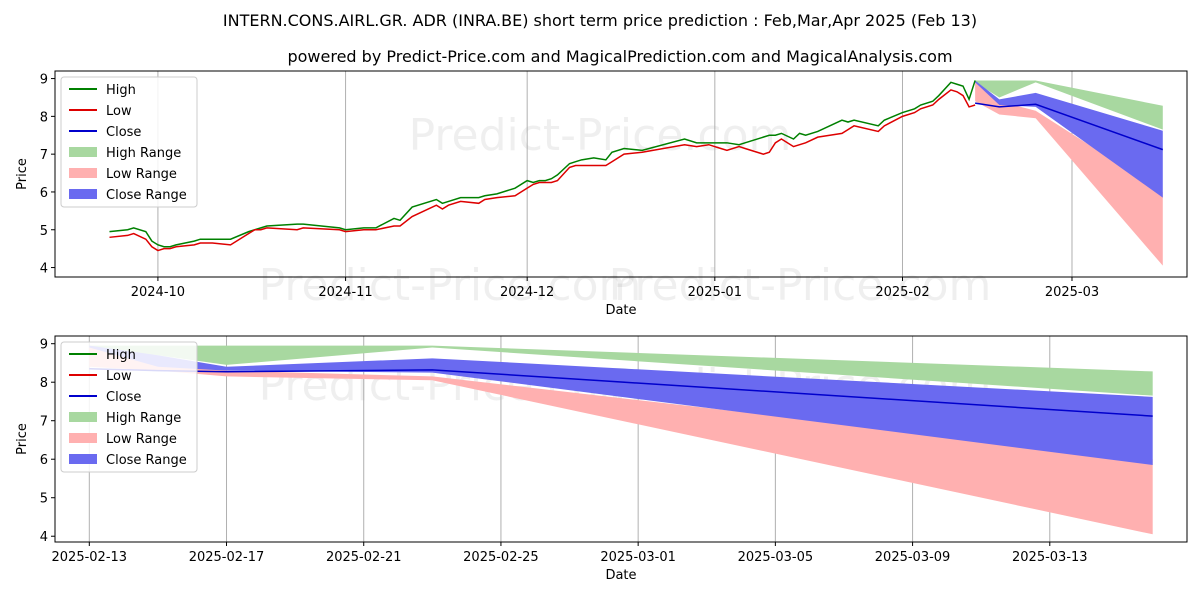 Image resolution: width=1200 pixels, height=600 pixels. What do you see at coordinates (902, 292) in the screenshot?
I see `x-tick-label: 2025-02` at bounding box center [902, 292].